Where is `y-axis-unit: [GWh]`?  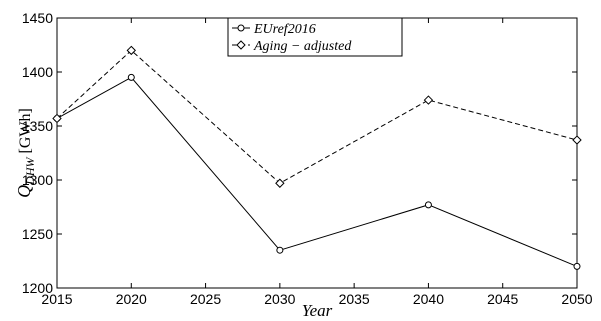 y-axis-unit: [GWh] is located at coordinates (25, 130).